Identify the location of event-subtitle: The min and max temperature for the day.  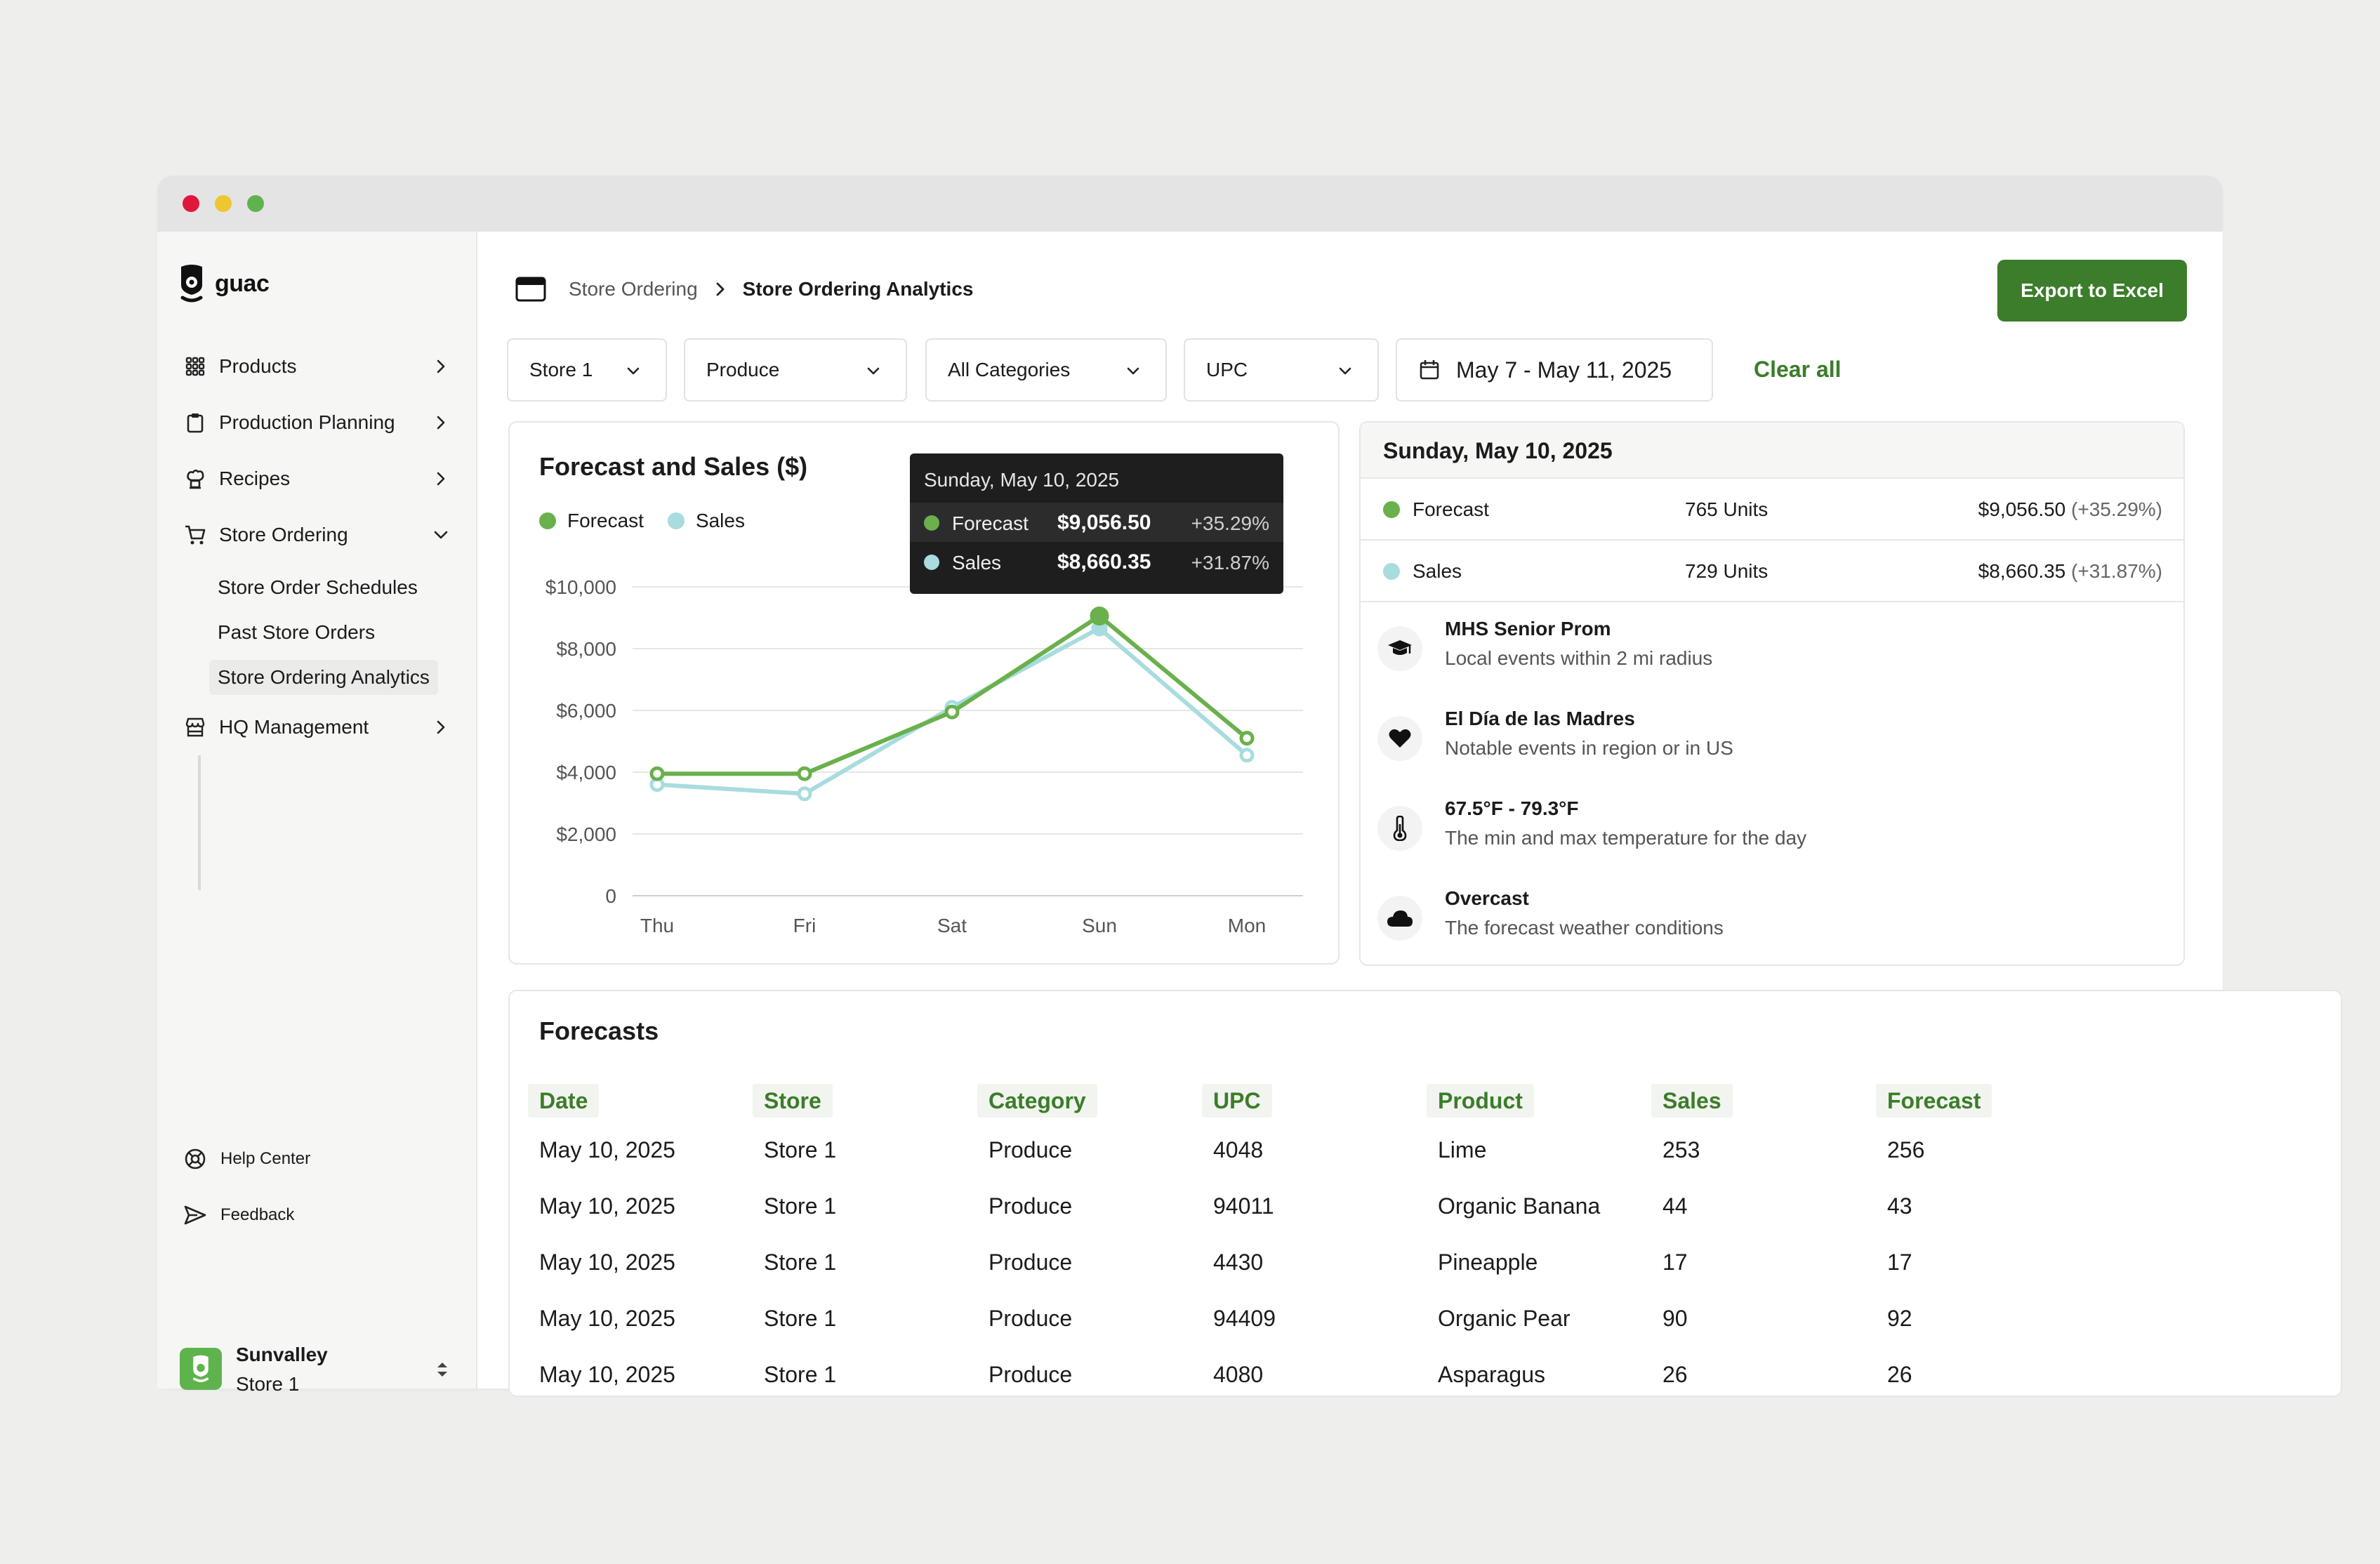
(1626, 838).